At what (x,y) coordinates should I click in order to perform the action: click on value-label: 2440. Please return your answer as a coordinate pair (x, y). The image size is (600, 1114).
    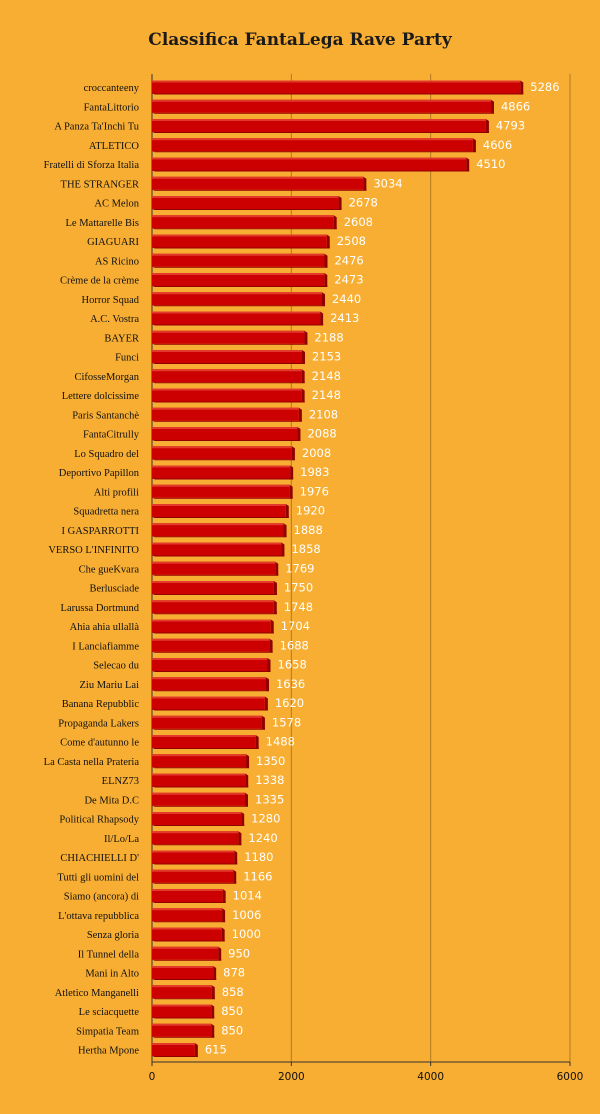
    Looking at the image, I should click on (346, 299).